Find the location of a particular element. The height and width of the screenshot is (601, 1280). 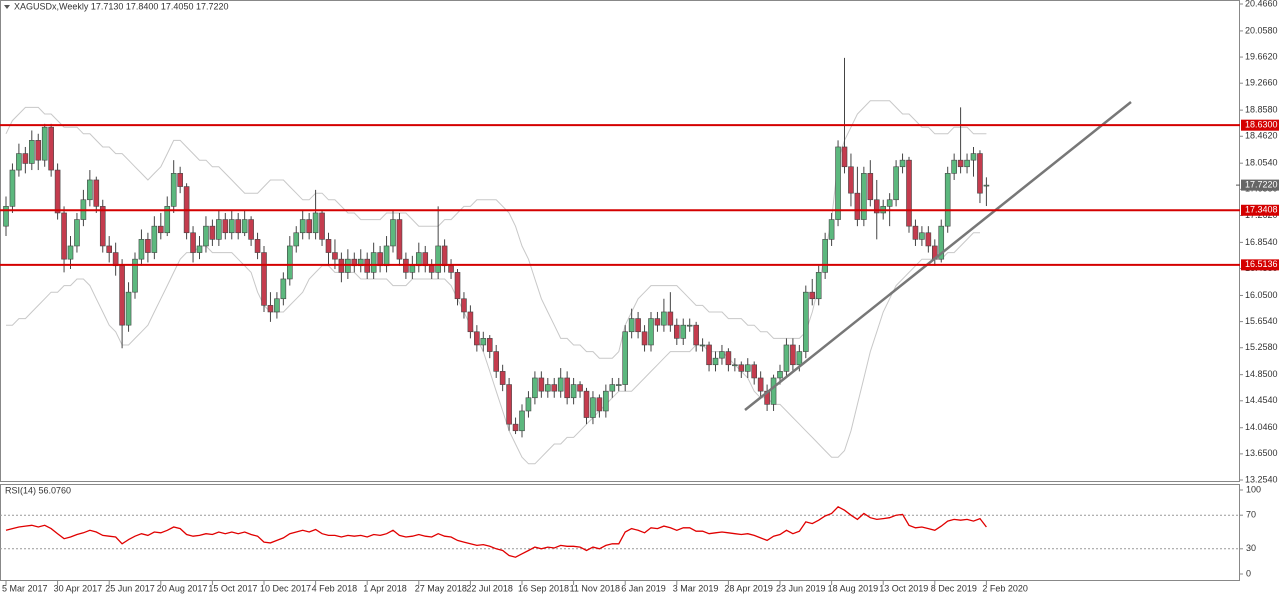

y-tick-label: 16.0500 is located at coordinates (1261, 295).